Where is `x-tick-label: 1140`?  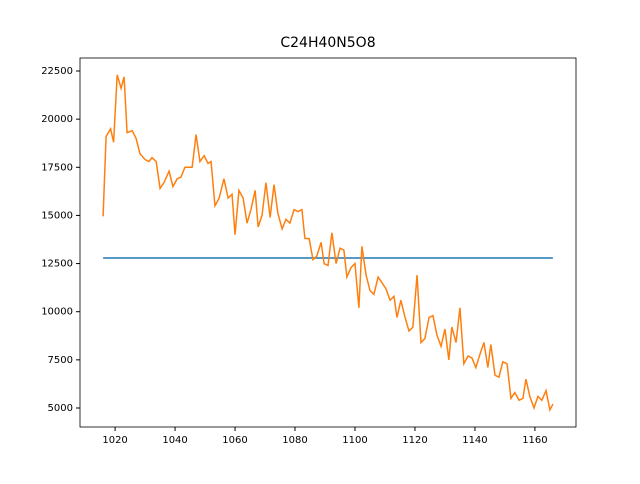
x-tick-label: 1140 is located at coordinates (474, 440).